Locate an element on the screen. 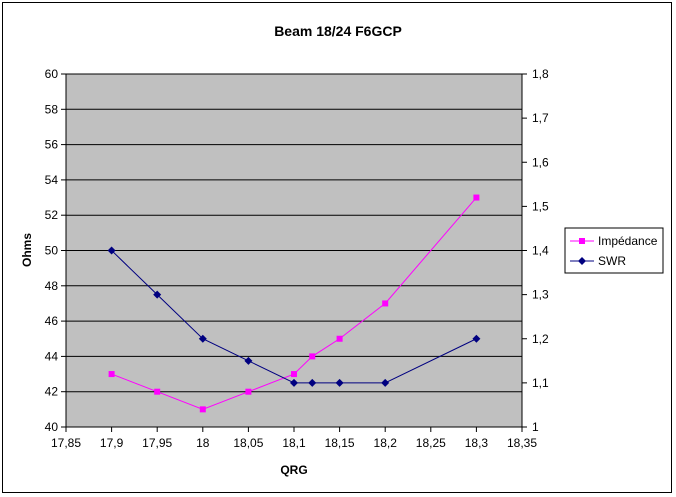  y2-tick-label: 1,3 is located at coordinates (540, 295).